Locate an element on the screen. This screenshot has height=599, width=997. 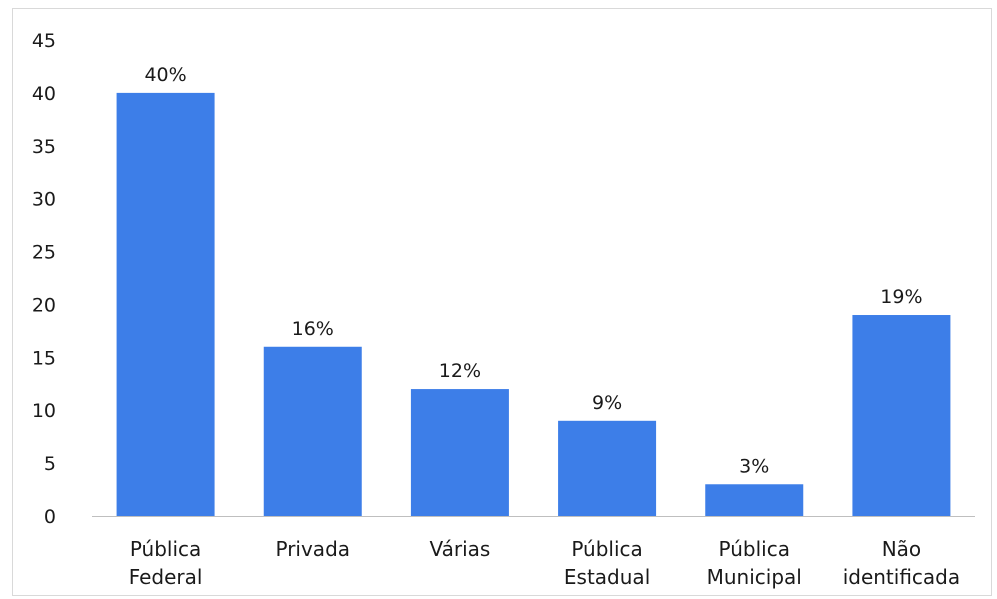
y-tick-label: 25 is located at coordinates (44, 253).